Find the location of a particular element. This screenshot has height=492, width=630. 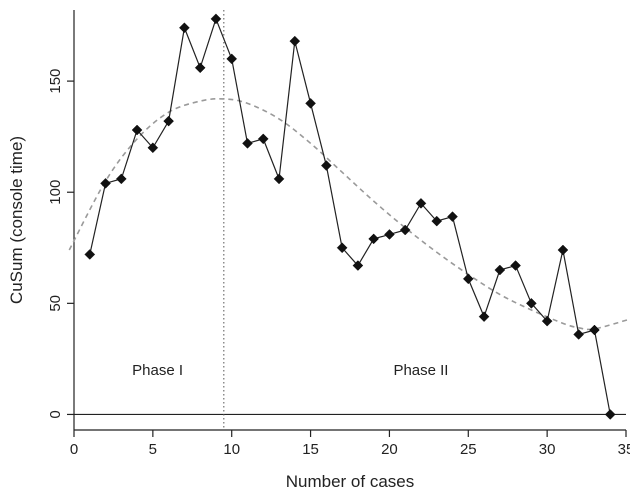

y-tick-label: 50 is located at coordinates (55, 303).